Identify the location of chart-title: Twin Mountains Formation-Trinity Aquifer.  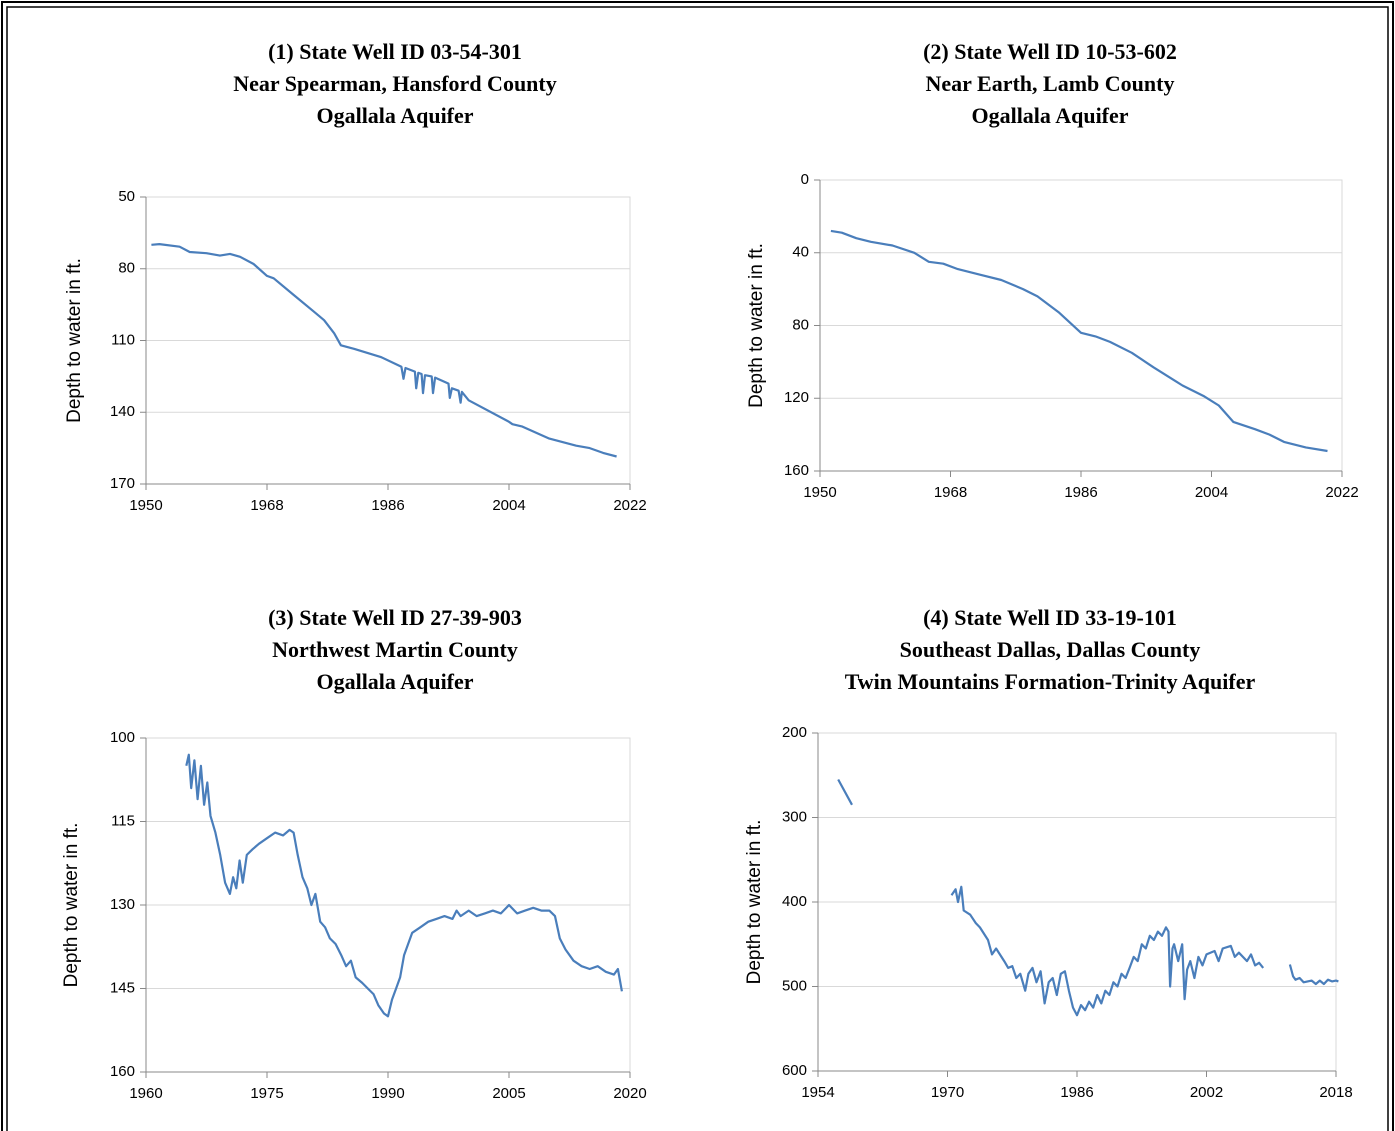
(1050, 681).